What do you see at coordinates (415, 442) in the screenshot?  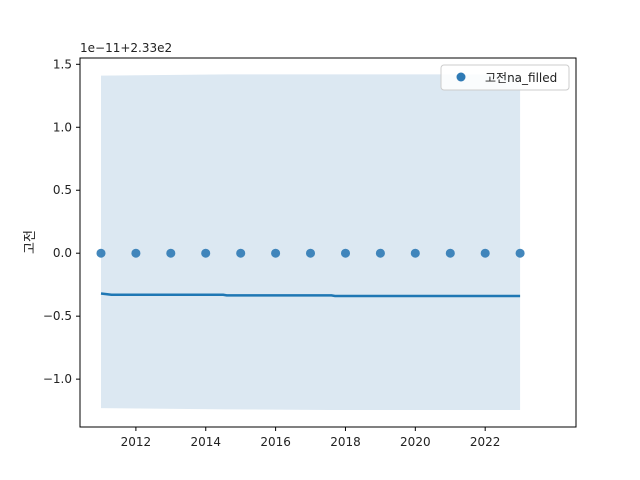 I see `x-tick-label: 2020` at bounding box center [415, 442].